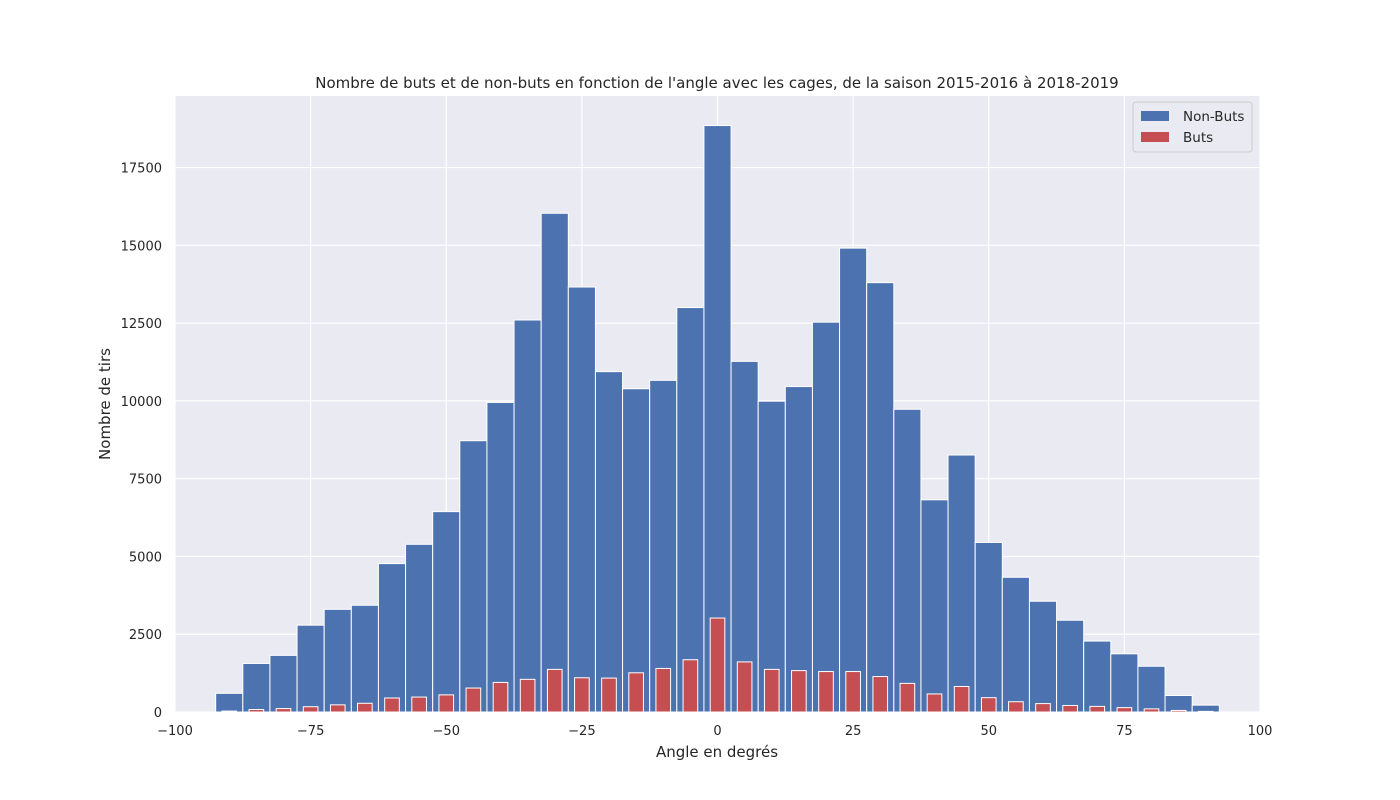  What do you see at coordinates (105, 404) in the screenshot?
I see `y-axis-title: Nombre de tirs` at bounding box center [105, 404].